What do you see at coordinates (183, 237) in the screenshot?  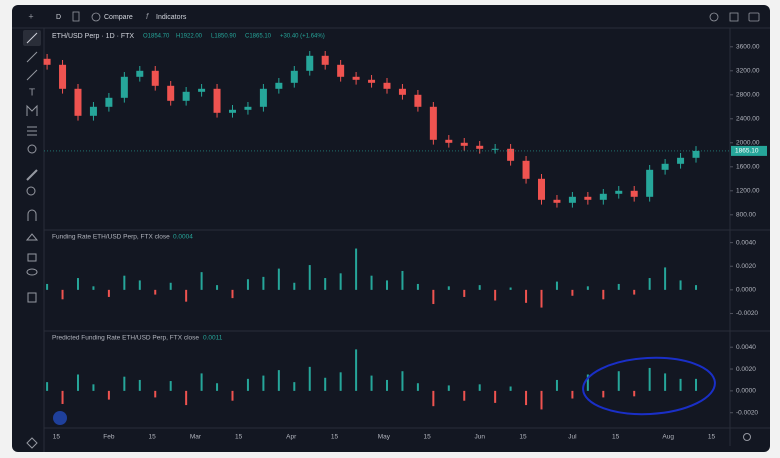 I see `funding-last-value: 0.0004` at bounding box center [183, 237].